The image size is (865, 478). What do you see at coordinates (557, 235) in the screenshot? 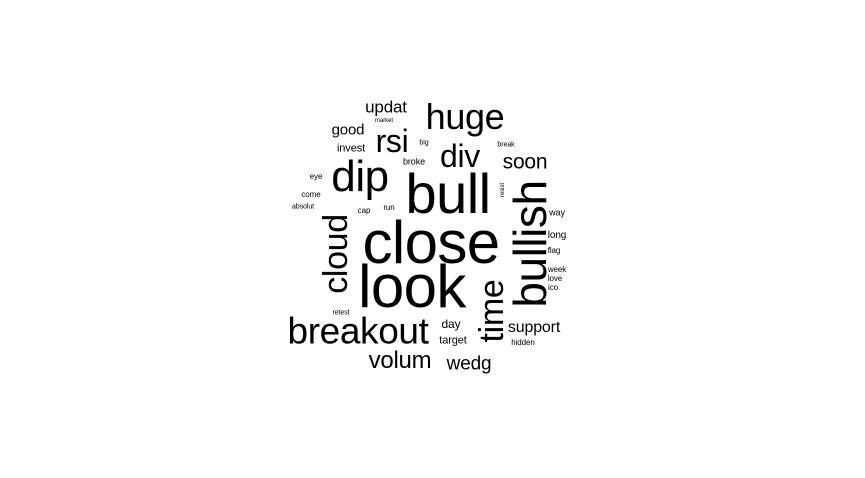
I see `word-long: long` at bounding box center [557, 235].